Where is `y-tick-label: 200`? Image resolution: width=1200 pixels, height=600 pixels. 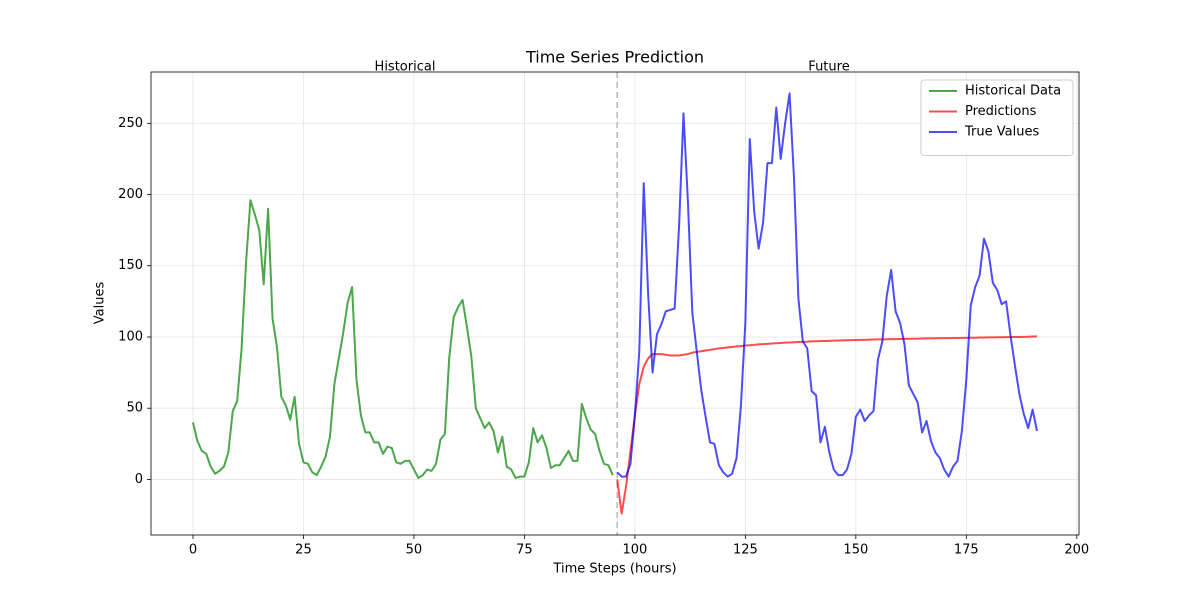
y-tick-label: 200 is located at coordinates (130, 194).